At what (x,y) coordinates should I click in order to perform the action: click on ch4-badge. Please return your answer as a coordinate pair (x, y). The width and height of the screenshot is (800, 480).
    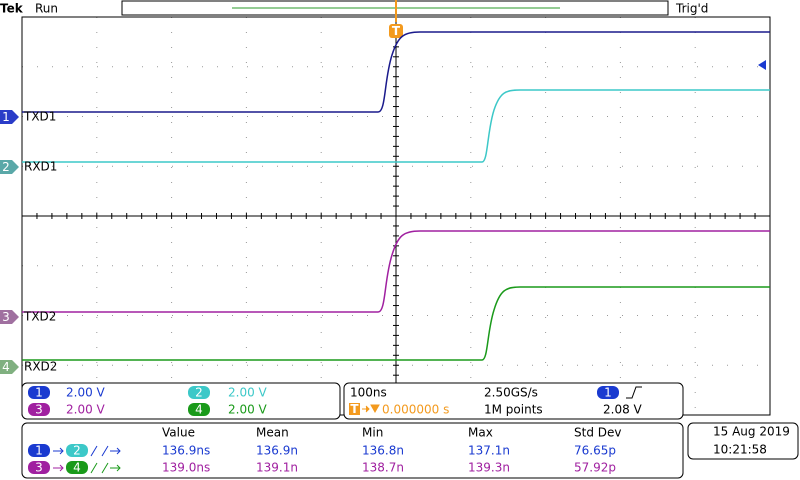
    Looking at the image, I should click on (199, 409).